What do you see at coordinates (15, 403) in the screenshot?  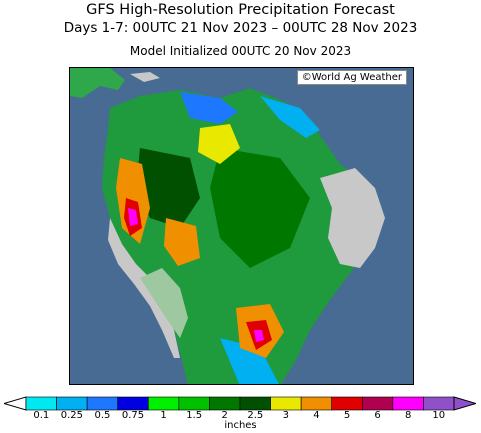 I see `colorbar-min-arrow` at bounding box center [15, 403].